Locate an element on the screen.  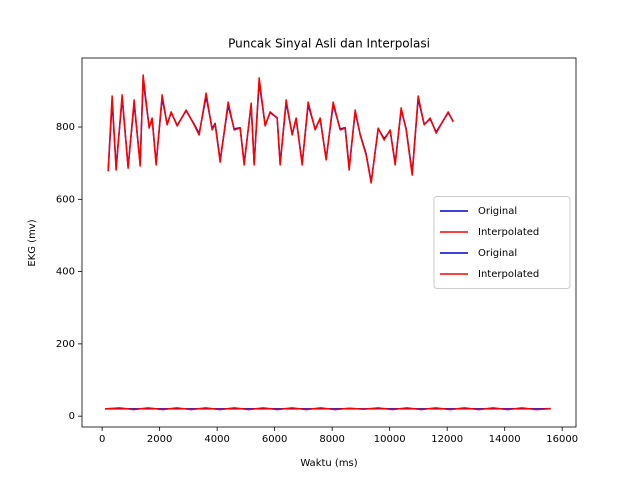
x-tick-label: 8000 is located at coordinates (331, 439).